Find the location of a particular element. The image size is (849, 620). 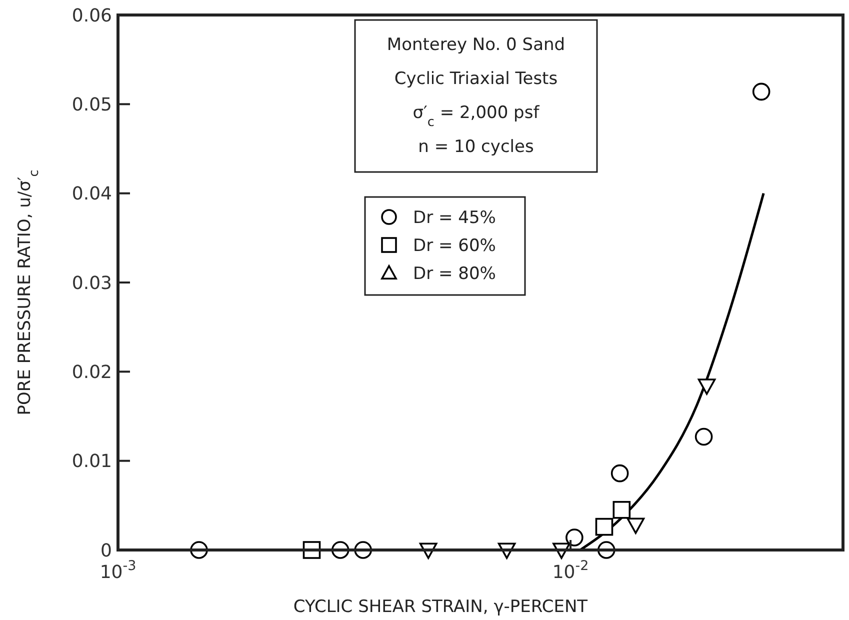

legend-label: Dr = 45% is located at coordinates (454, 218).